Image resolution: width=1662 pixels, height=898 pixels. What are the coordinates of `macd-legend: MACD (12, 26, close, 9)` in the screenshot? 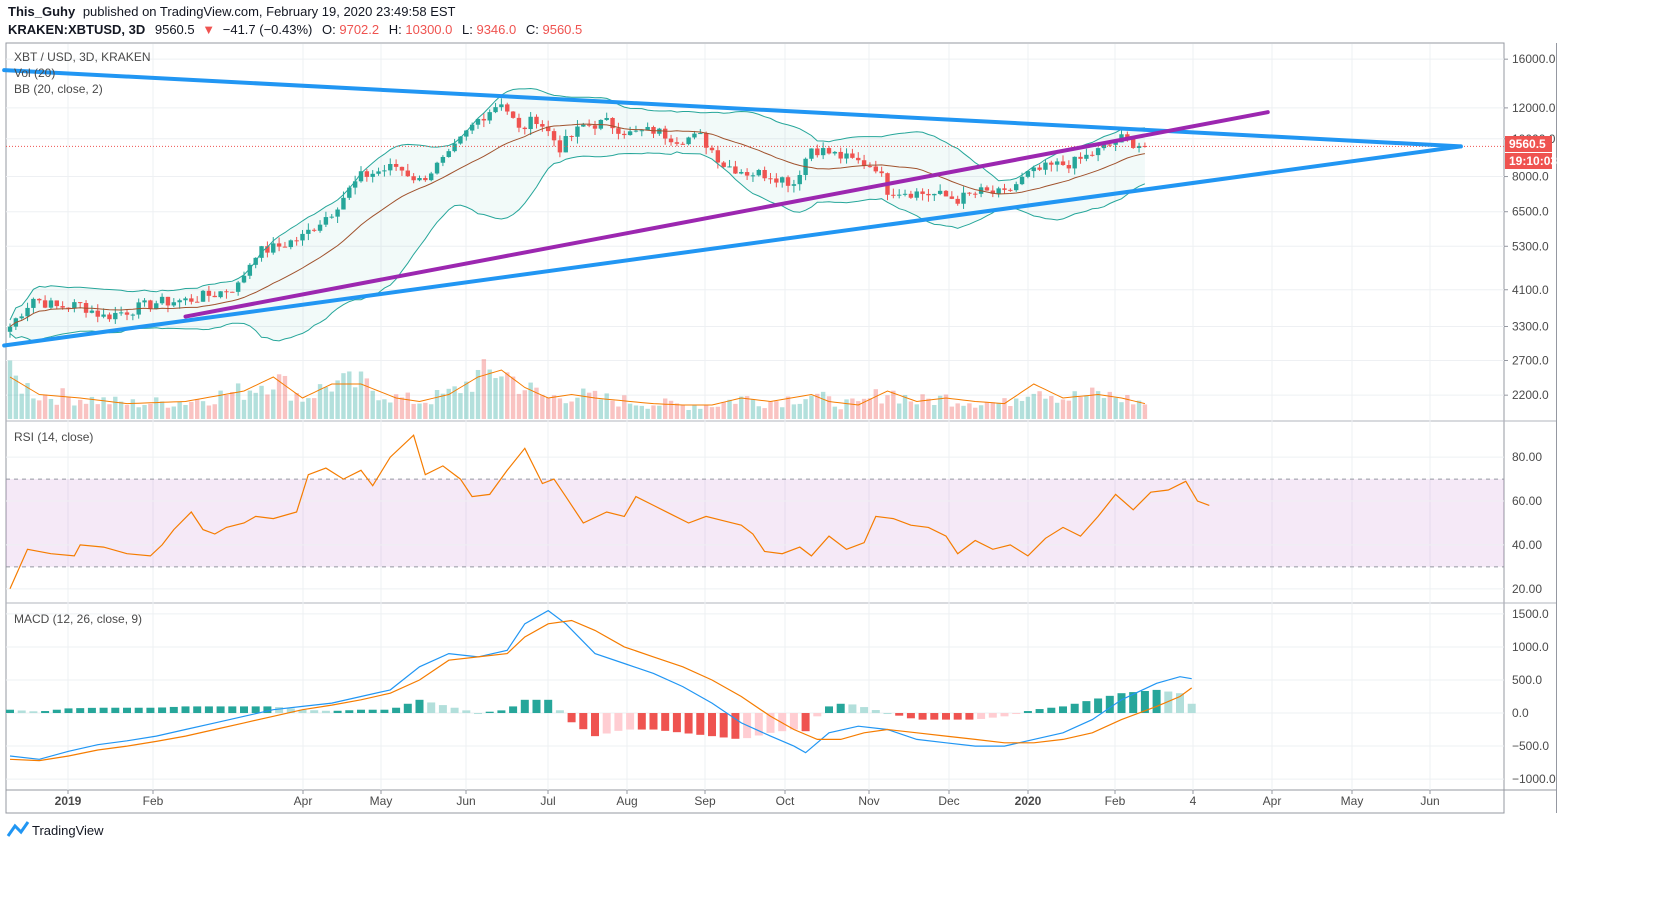 It's located at (78, 619).